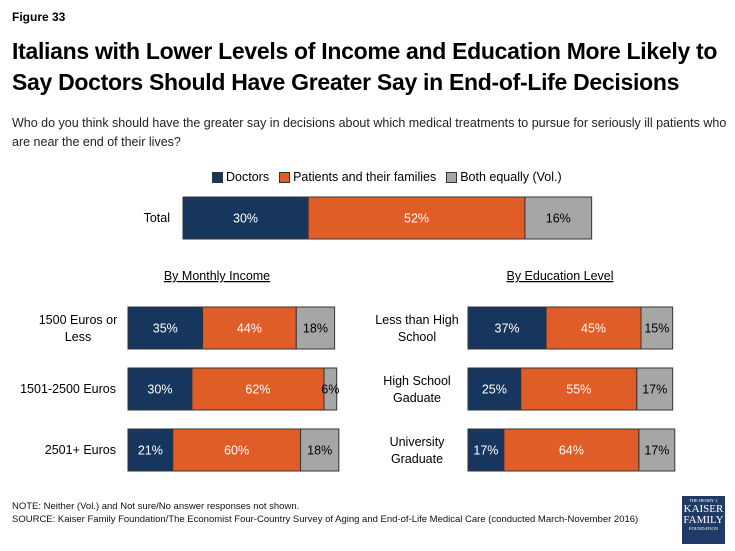 Image resolution: width=735 pixels, height=551 pixels. I want to click on legend-item-both: Both equally (Vol.), so click(504, 177).